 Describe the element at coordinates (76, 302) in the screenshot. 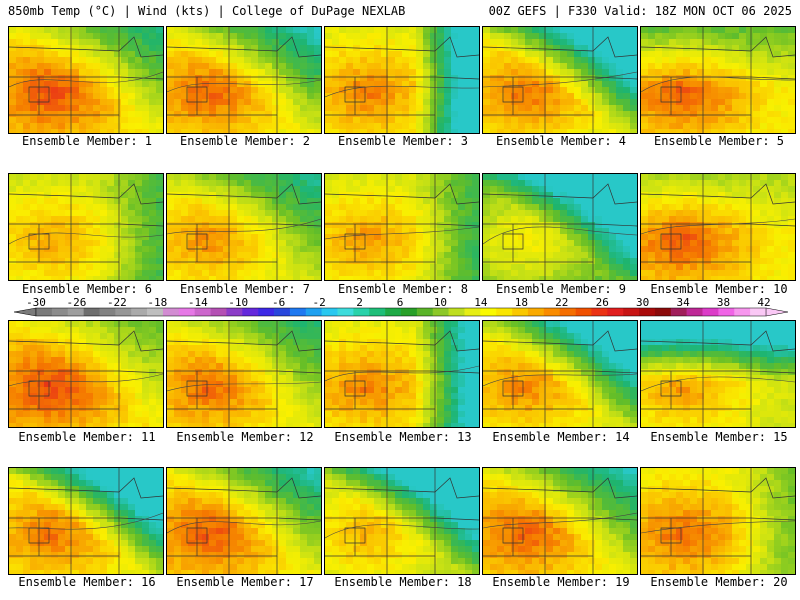

I see `colorbar-tick-label: -26` at that location.